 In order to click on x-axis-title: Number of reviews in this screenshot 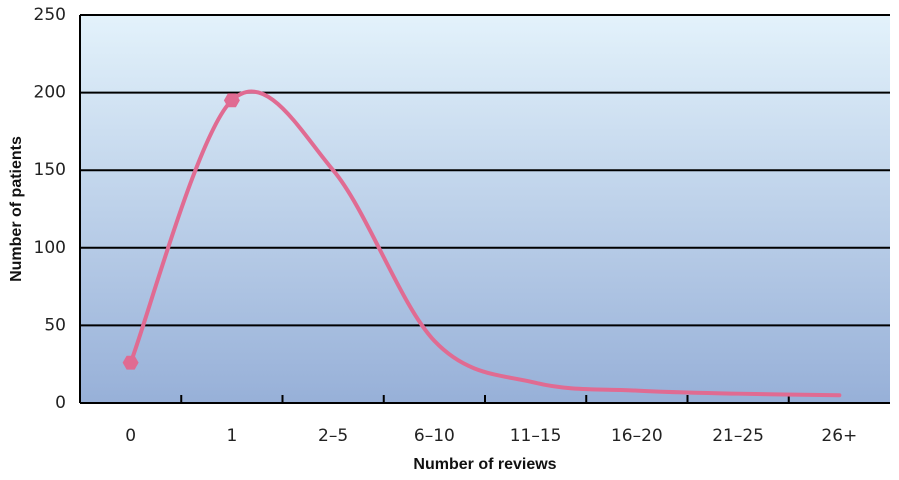, I will do `click(484, 464)`.